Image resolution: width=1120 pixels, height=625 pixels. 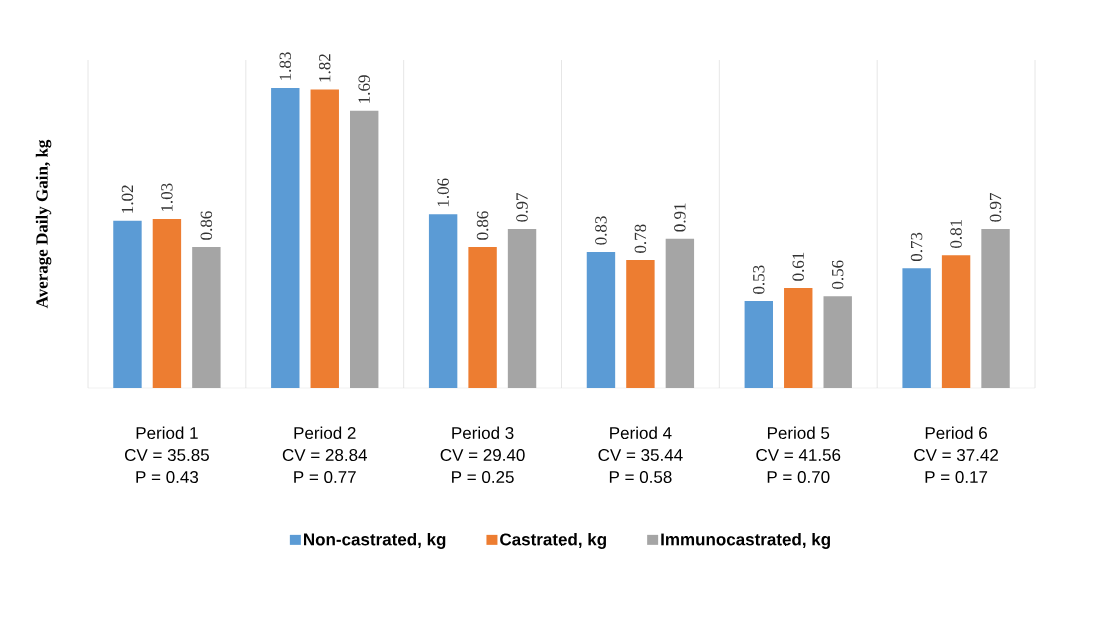 What do you see at coordinates (482, 455) in the screenshot?
I see `text: CV = 29.40` at bounding box center [482, 455].